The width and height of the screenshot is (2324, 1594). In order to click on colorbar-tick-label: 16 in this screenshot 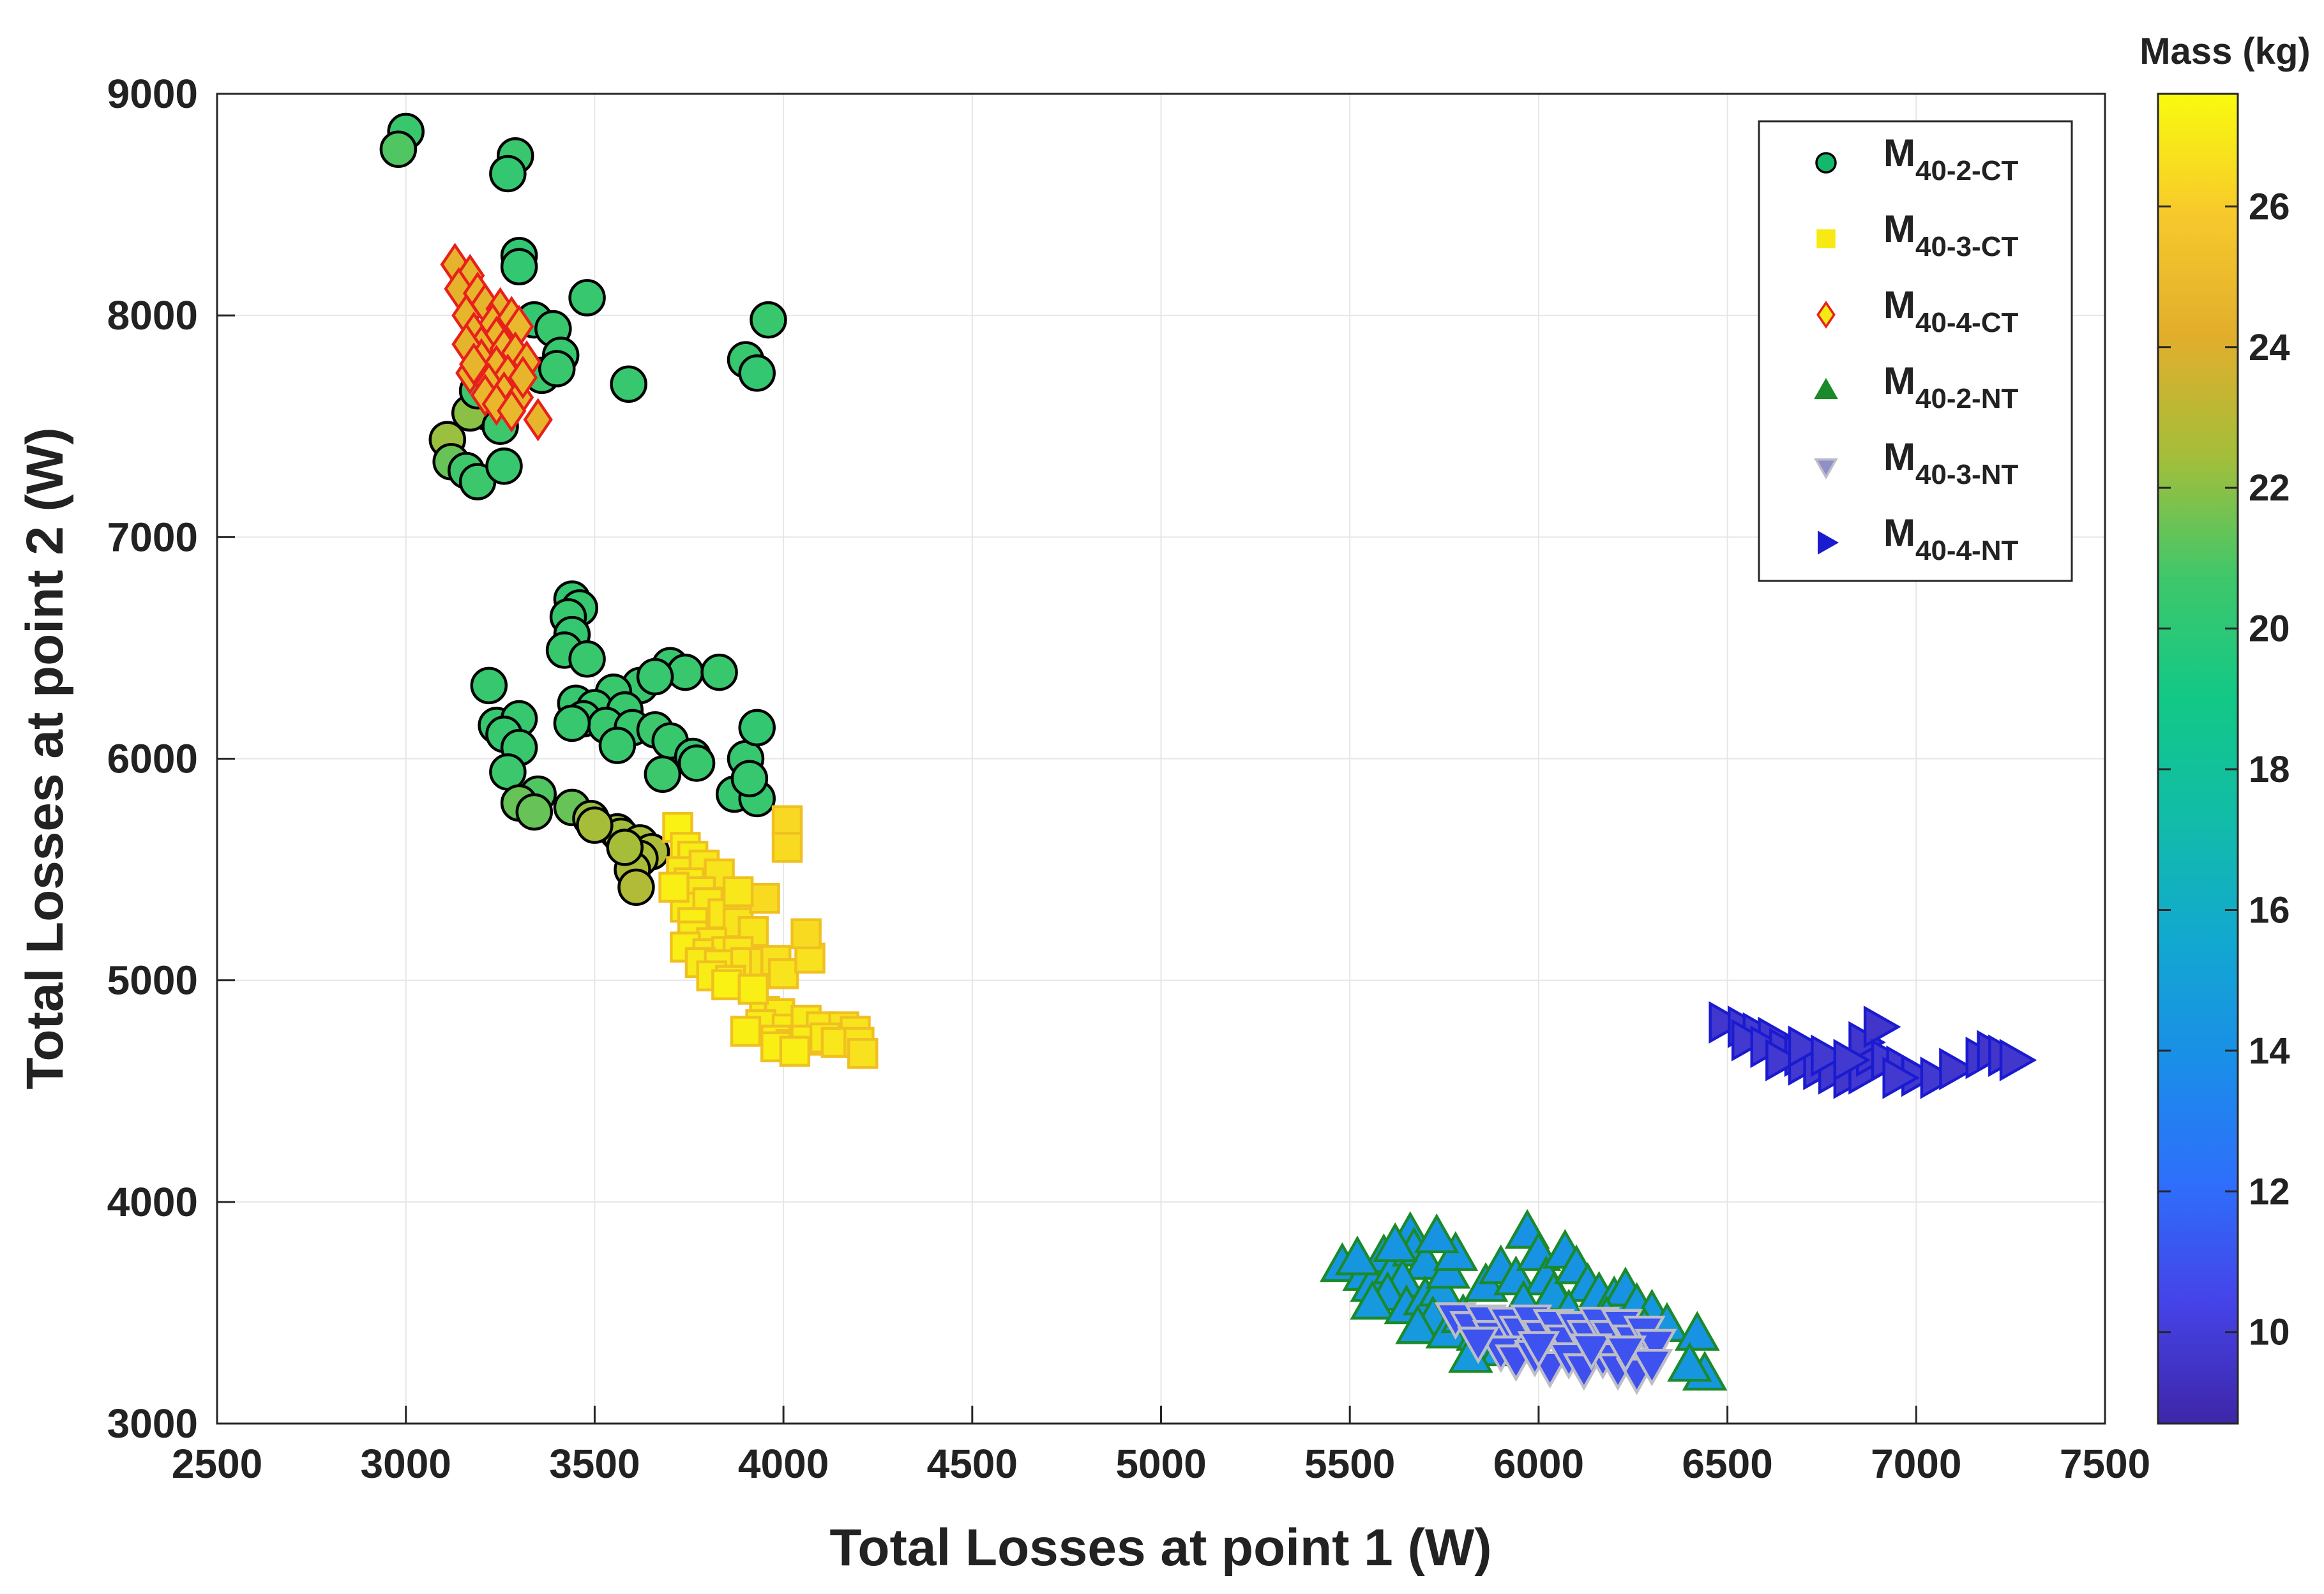, I will do `click(2269, 910)`.